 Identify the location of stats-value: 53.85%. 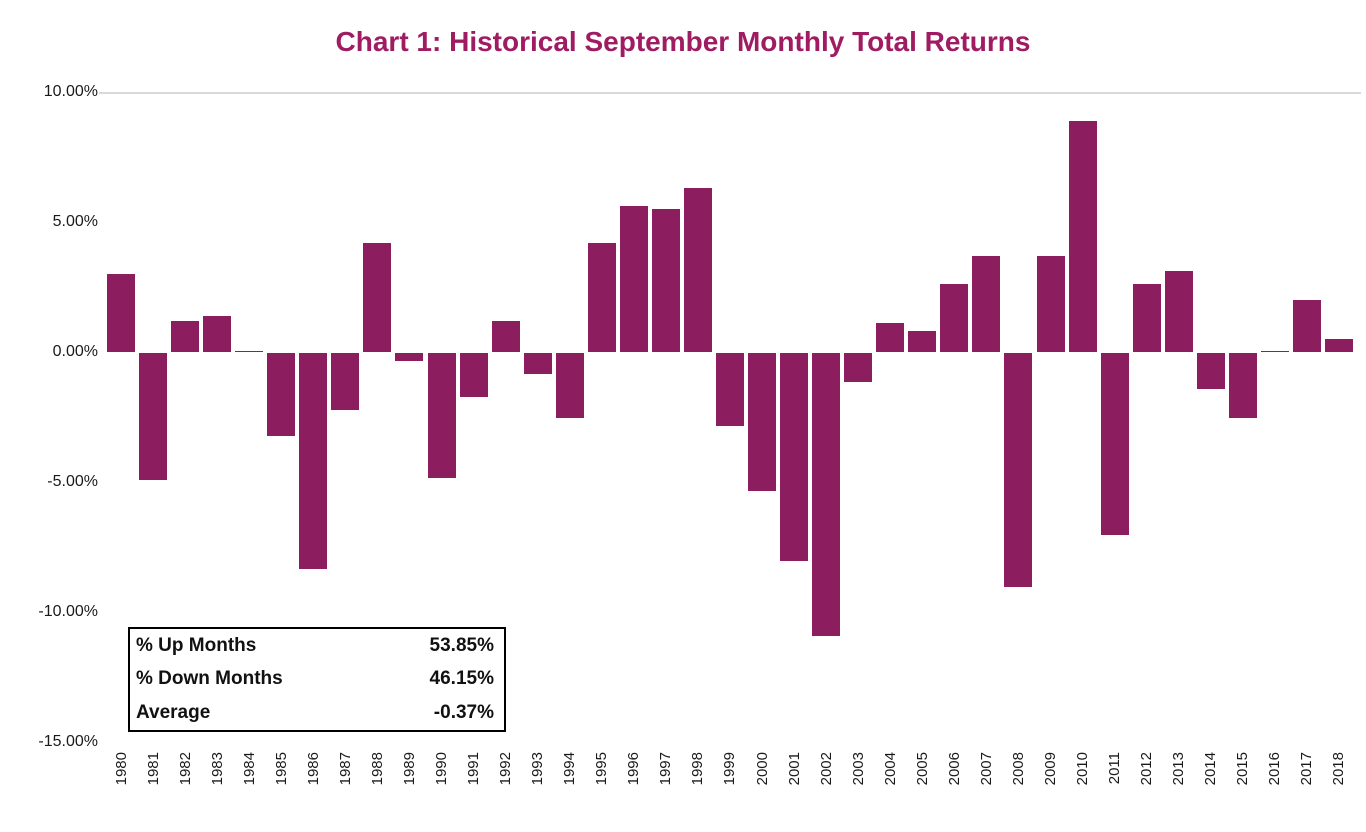
(461, 645).